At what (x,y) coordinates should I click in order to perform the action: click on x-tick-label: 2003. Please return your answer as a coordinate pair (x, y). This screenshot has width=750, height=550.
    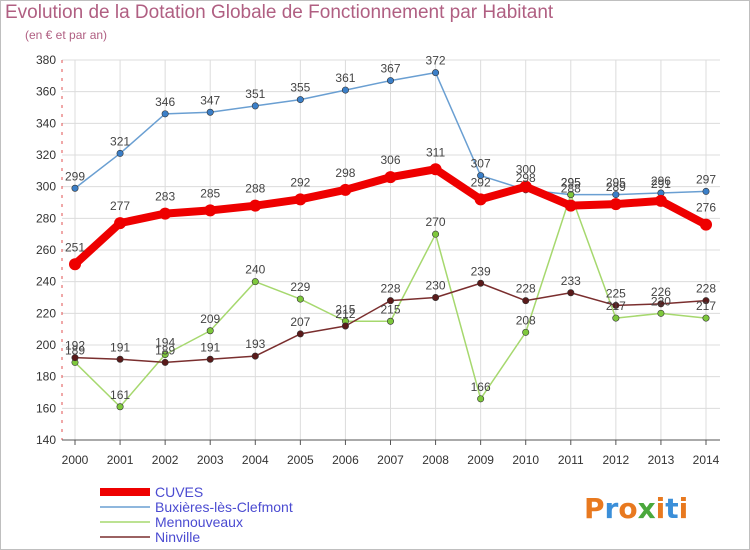
    Looking at the image, I should click on (210, 460).